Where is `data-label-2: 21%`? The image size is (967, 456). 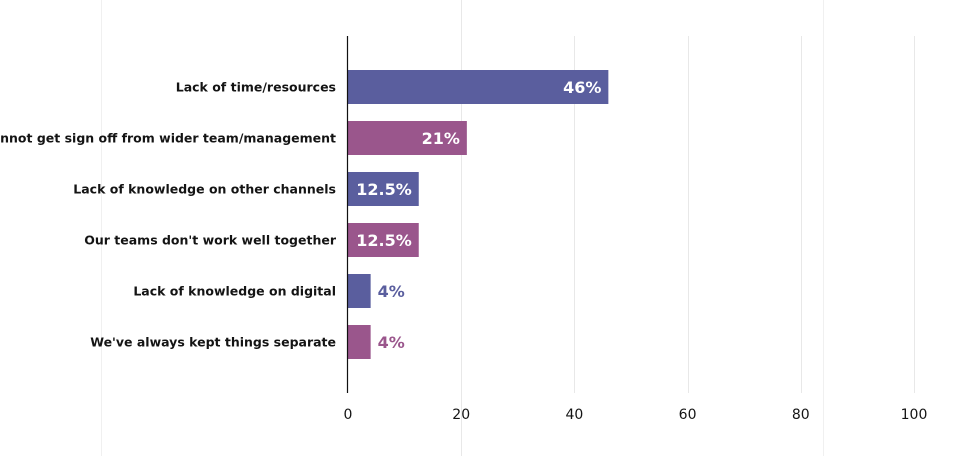
data-label-2: 21% is located at coordinates (441, 138).